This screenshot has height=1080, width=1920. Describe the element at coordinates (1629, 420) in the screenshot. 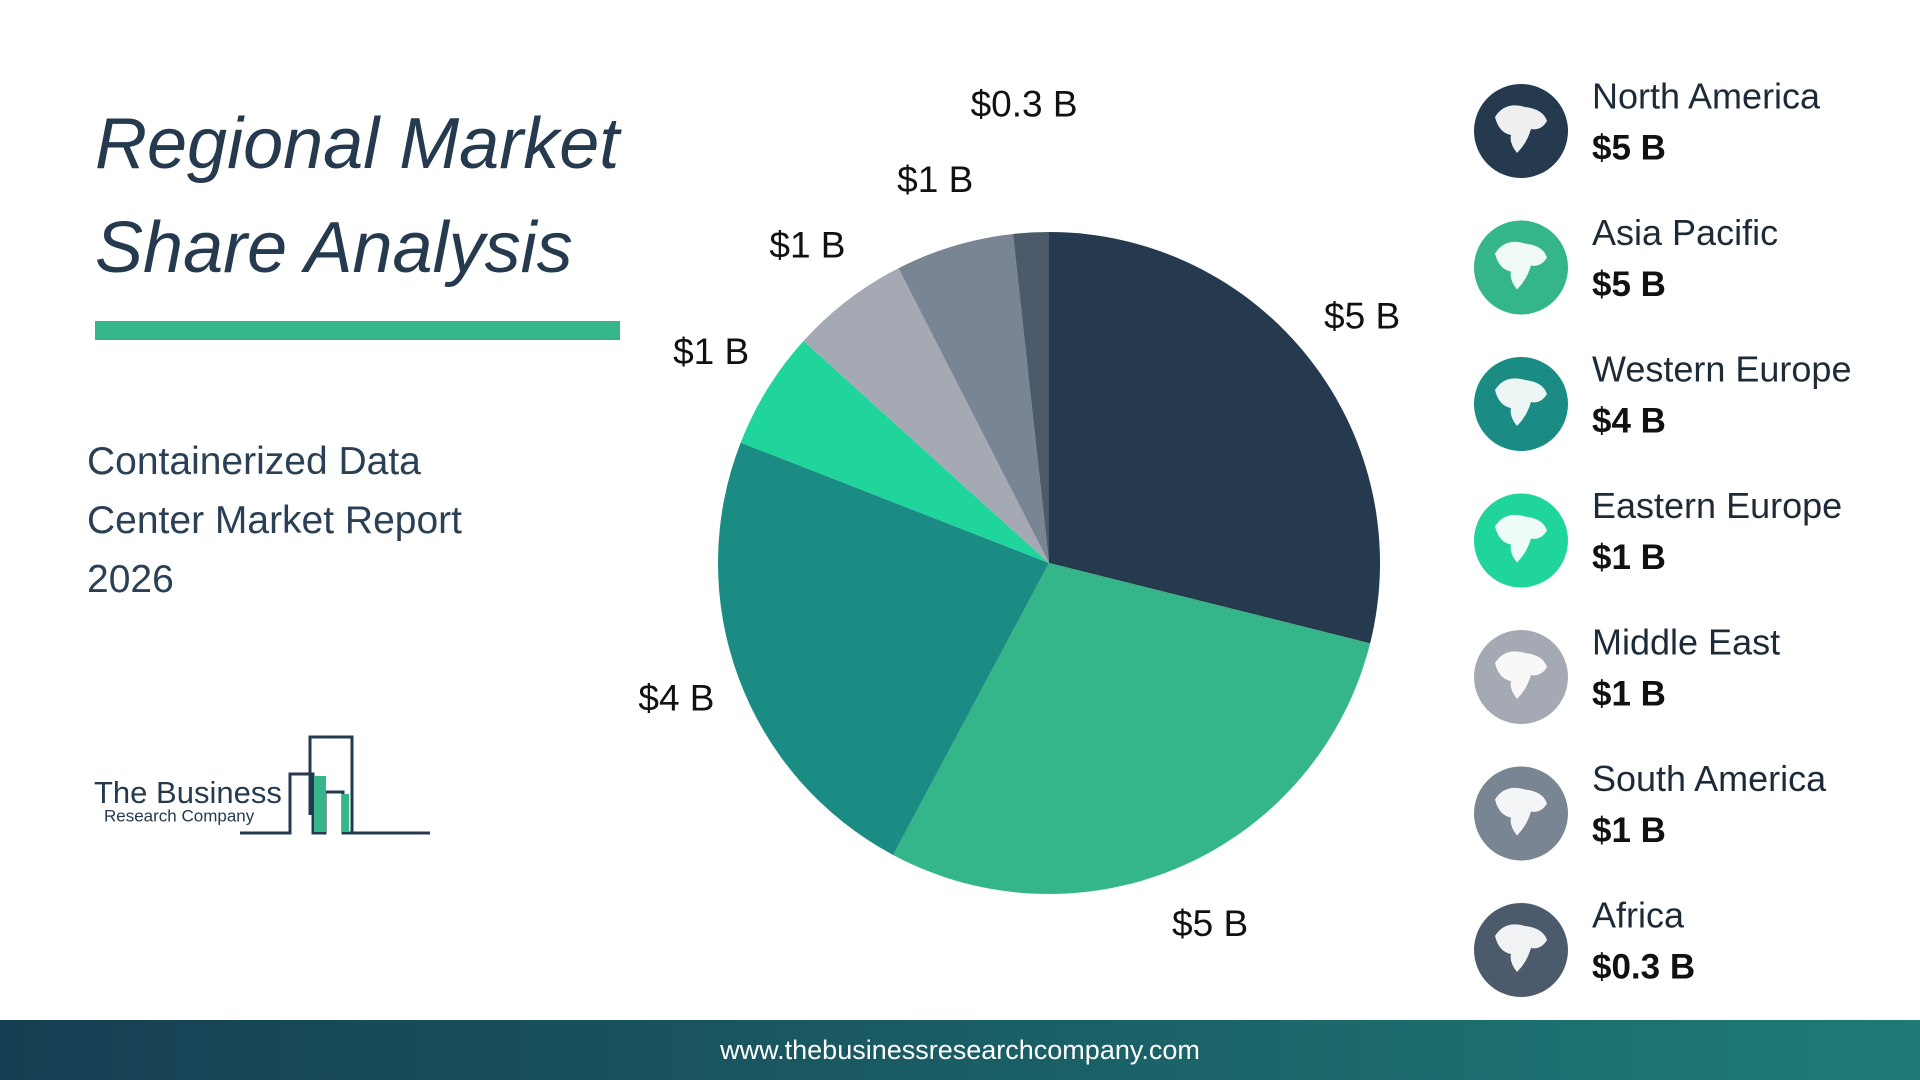

I see `legend-value: $4 B` at that location.